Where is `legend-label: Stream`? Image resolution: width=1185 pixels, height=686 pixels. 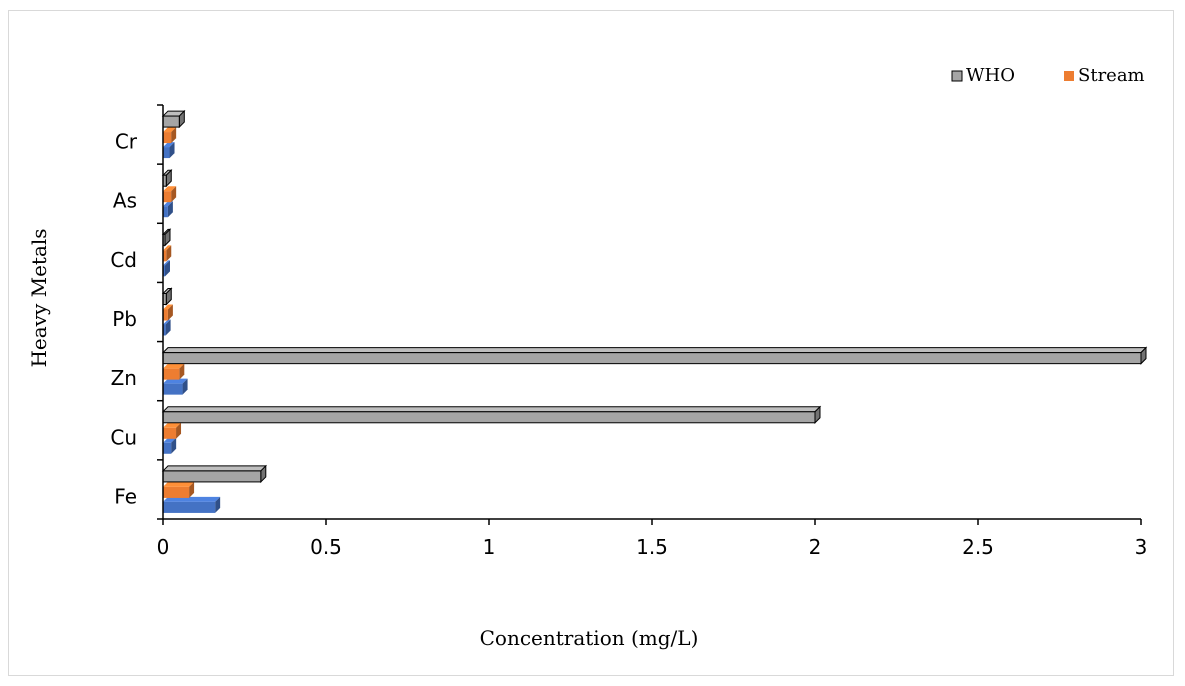 legend-label: Stream is located at coordinates (1111, 75).